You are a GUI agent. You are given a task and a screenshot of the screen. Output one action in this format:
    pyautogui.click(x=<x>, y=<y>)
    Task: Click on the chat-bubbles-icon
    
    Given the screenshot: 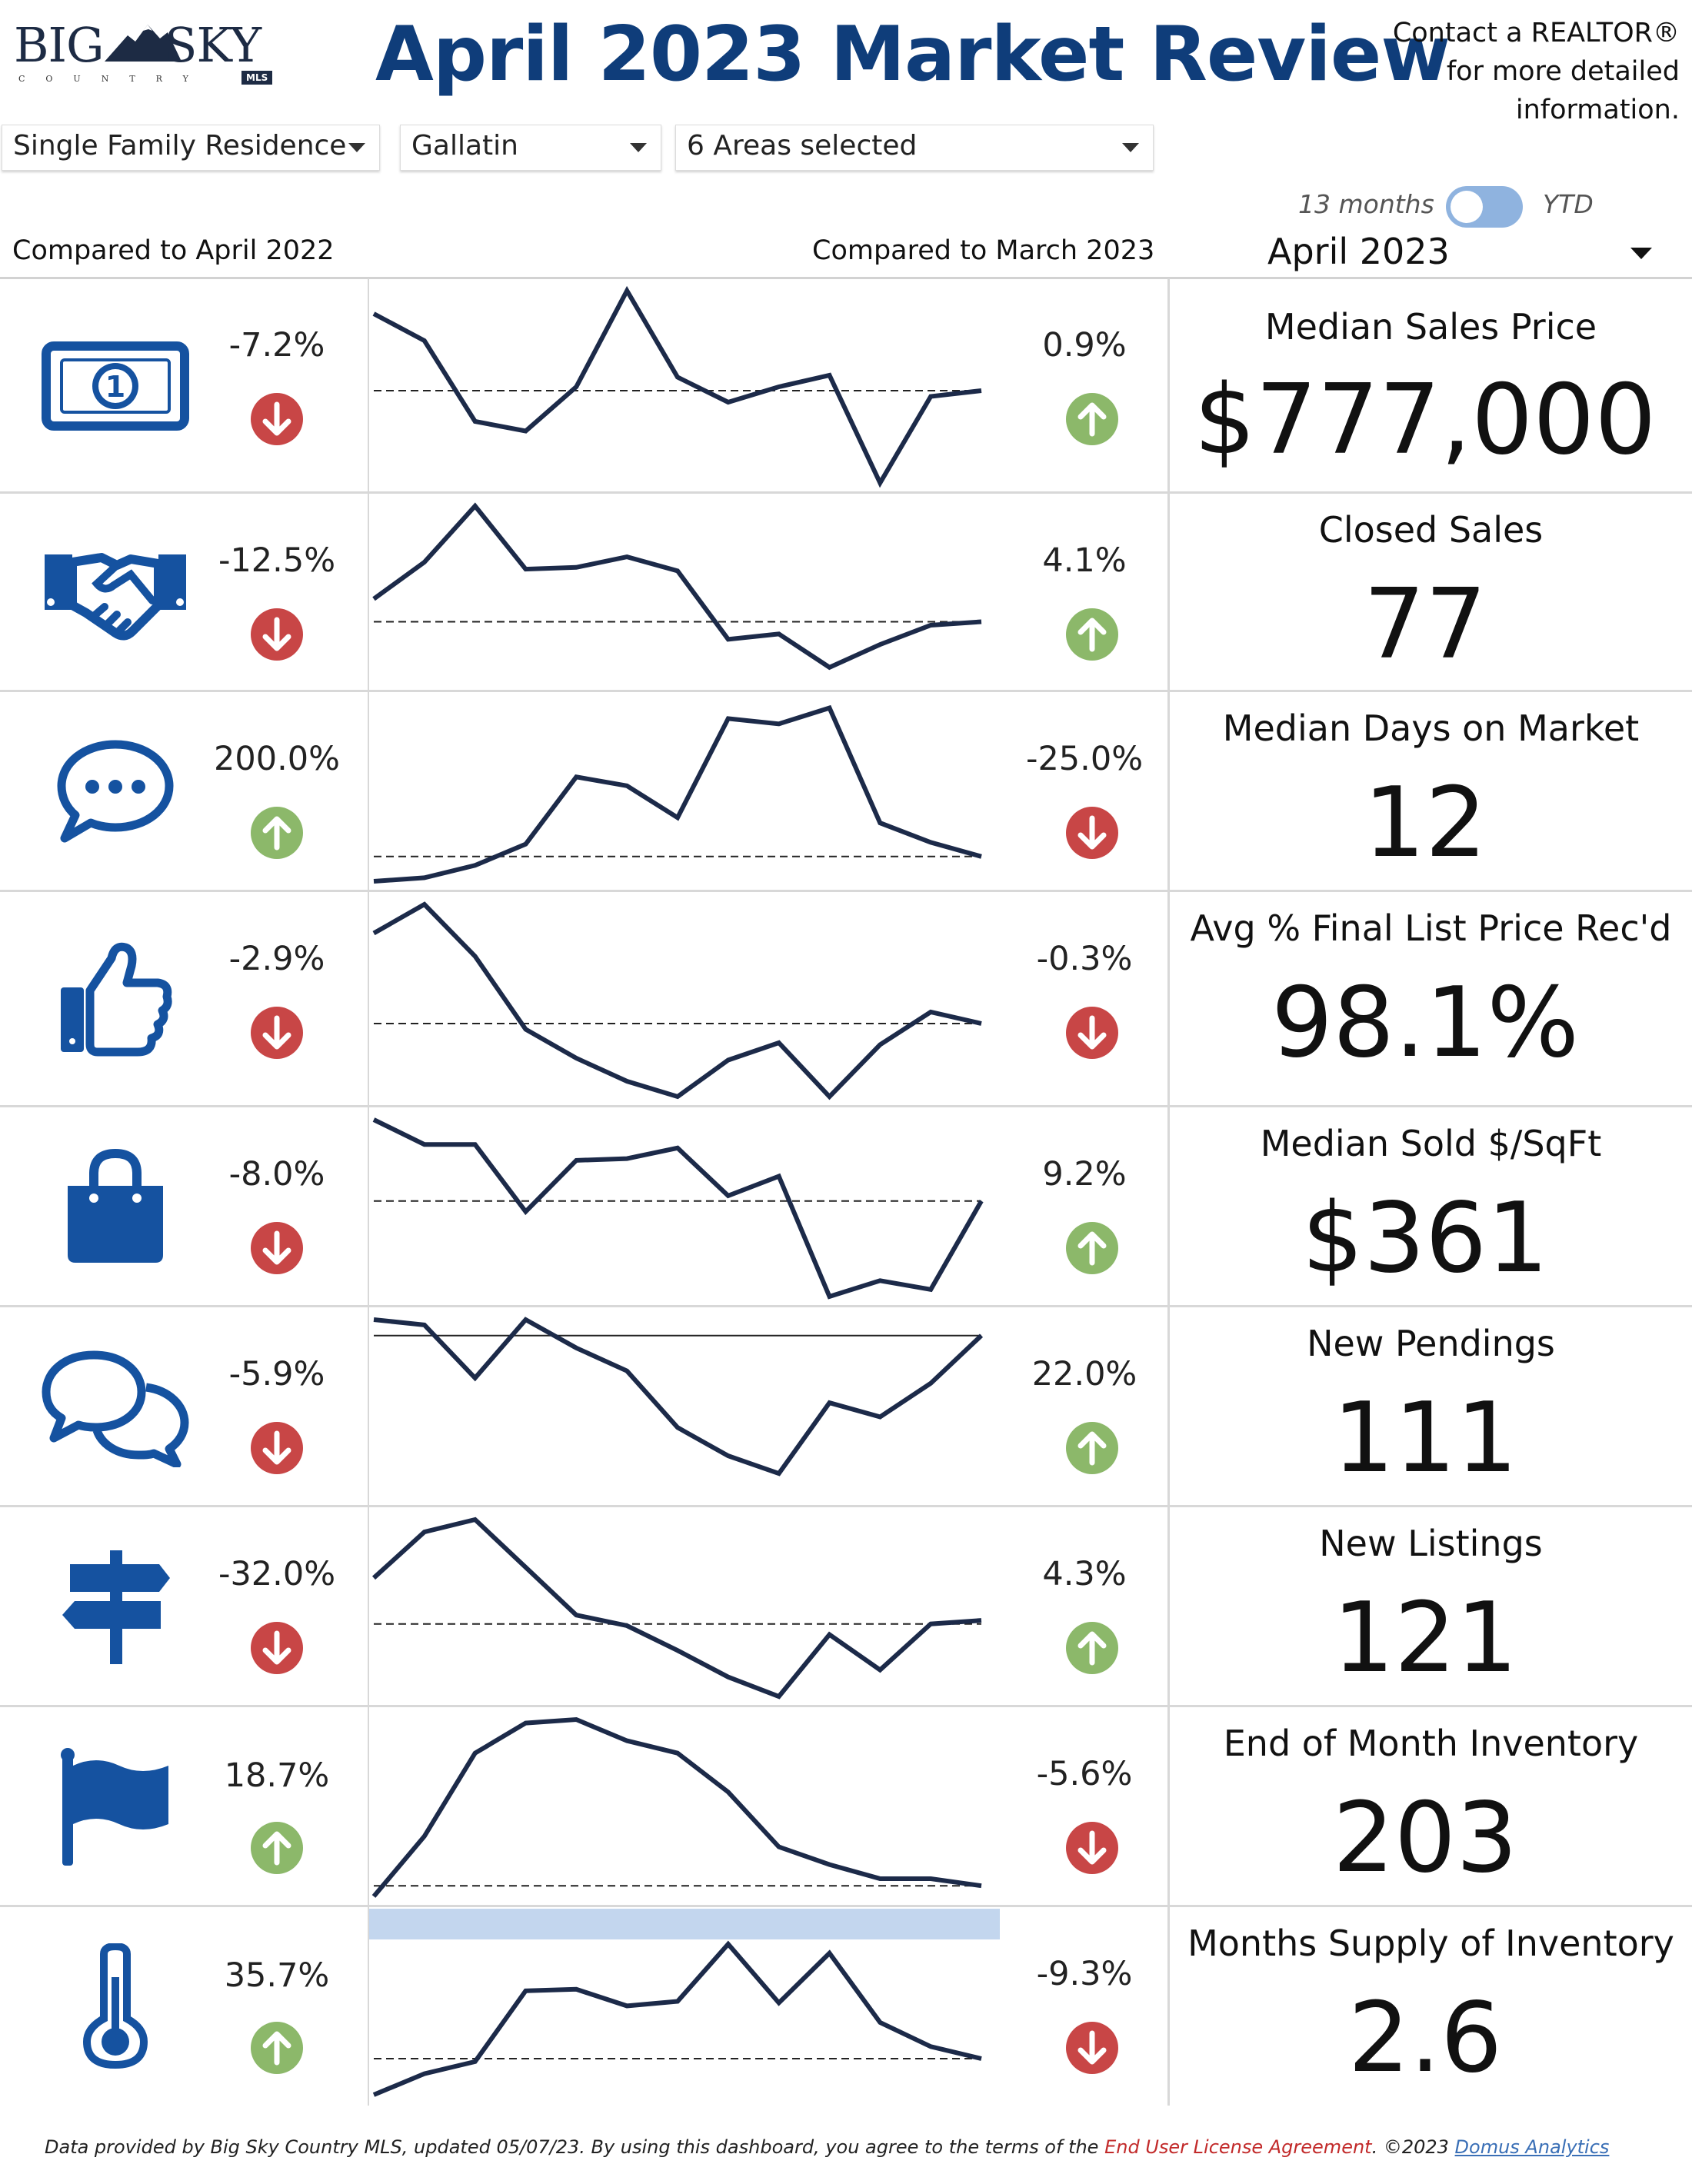 What is the action you would take?
    pyautogui.click(x=115, y=1407)
    